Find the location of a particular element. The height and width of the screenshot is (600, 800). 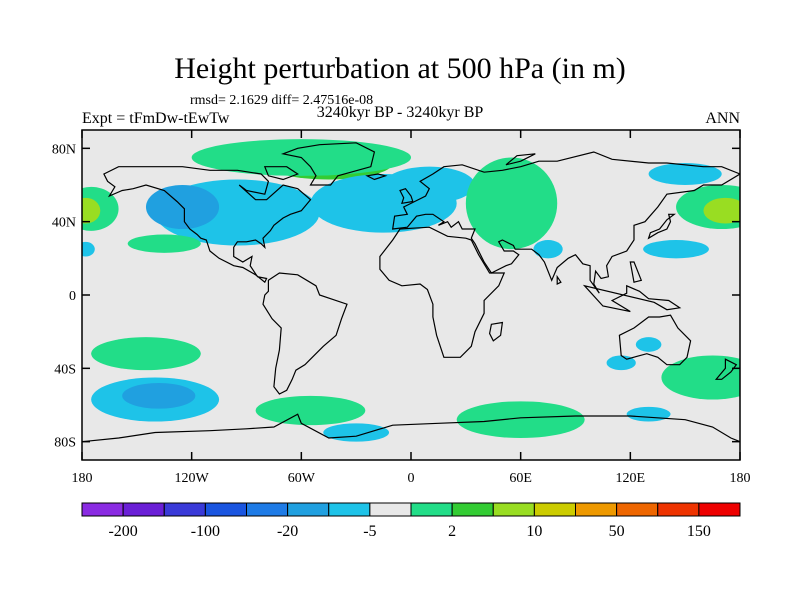

y-tick-label: 80N is located at coordinates (64, 149).